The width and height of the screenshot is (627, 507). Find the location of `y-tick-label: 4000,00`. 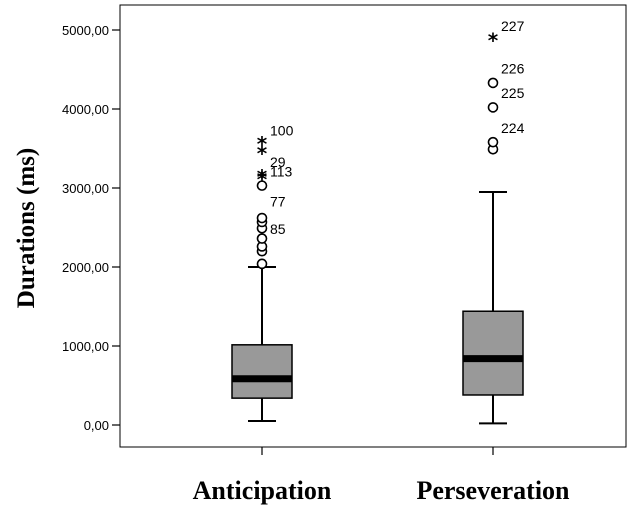

y-tick-label: 4000,00 is located at coordinates (85, 109).